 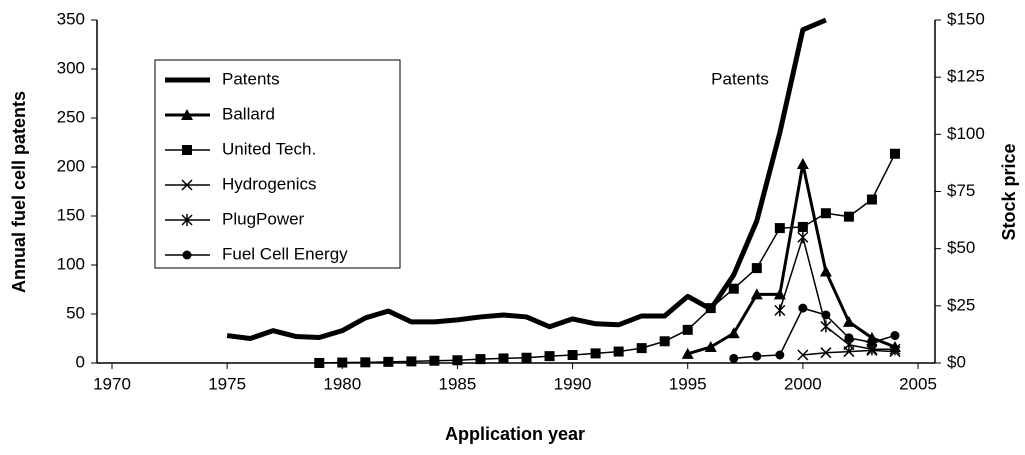 I want to click on y2-tick-label: $50, so click(x=961, y=247).